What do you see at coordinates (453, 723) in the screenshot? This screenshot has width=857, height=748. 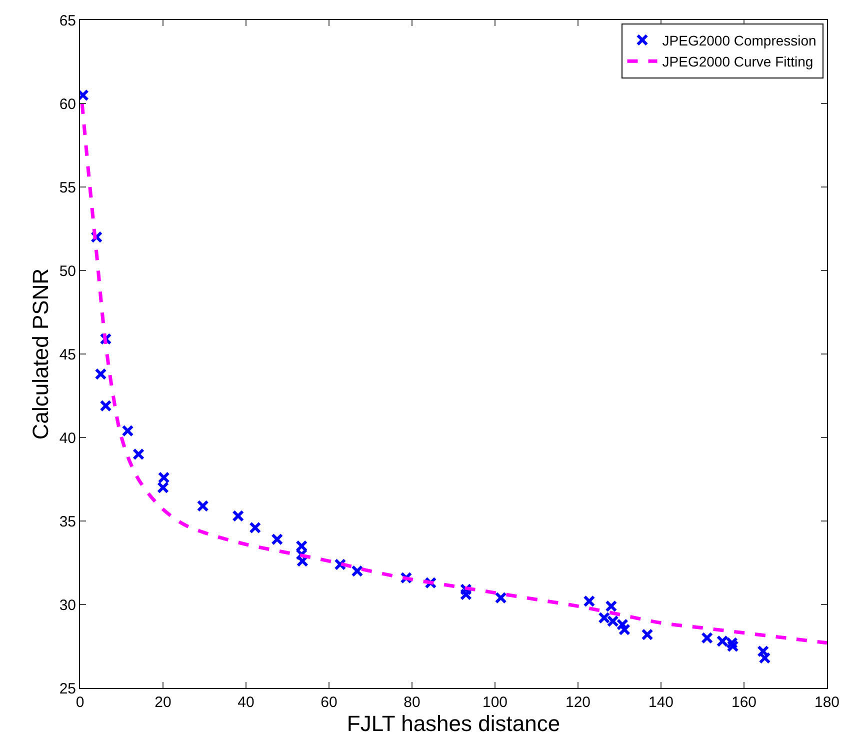 I see `x-axis-title: FJLT hashes distance` at bounding box center [453, 723].